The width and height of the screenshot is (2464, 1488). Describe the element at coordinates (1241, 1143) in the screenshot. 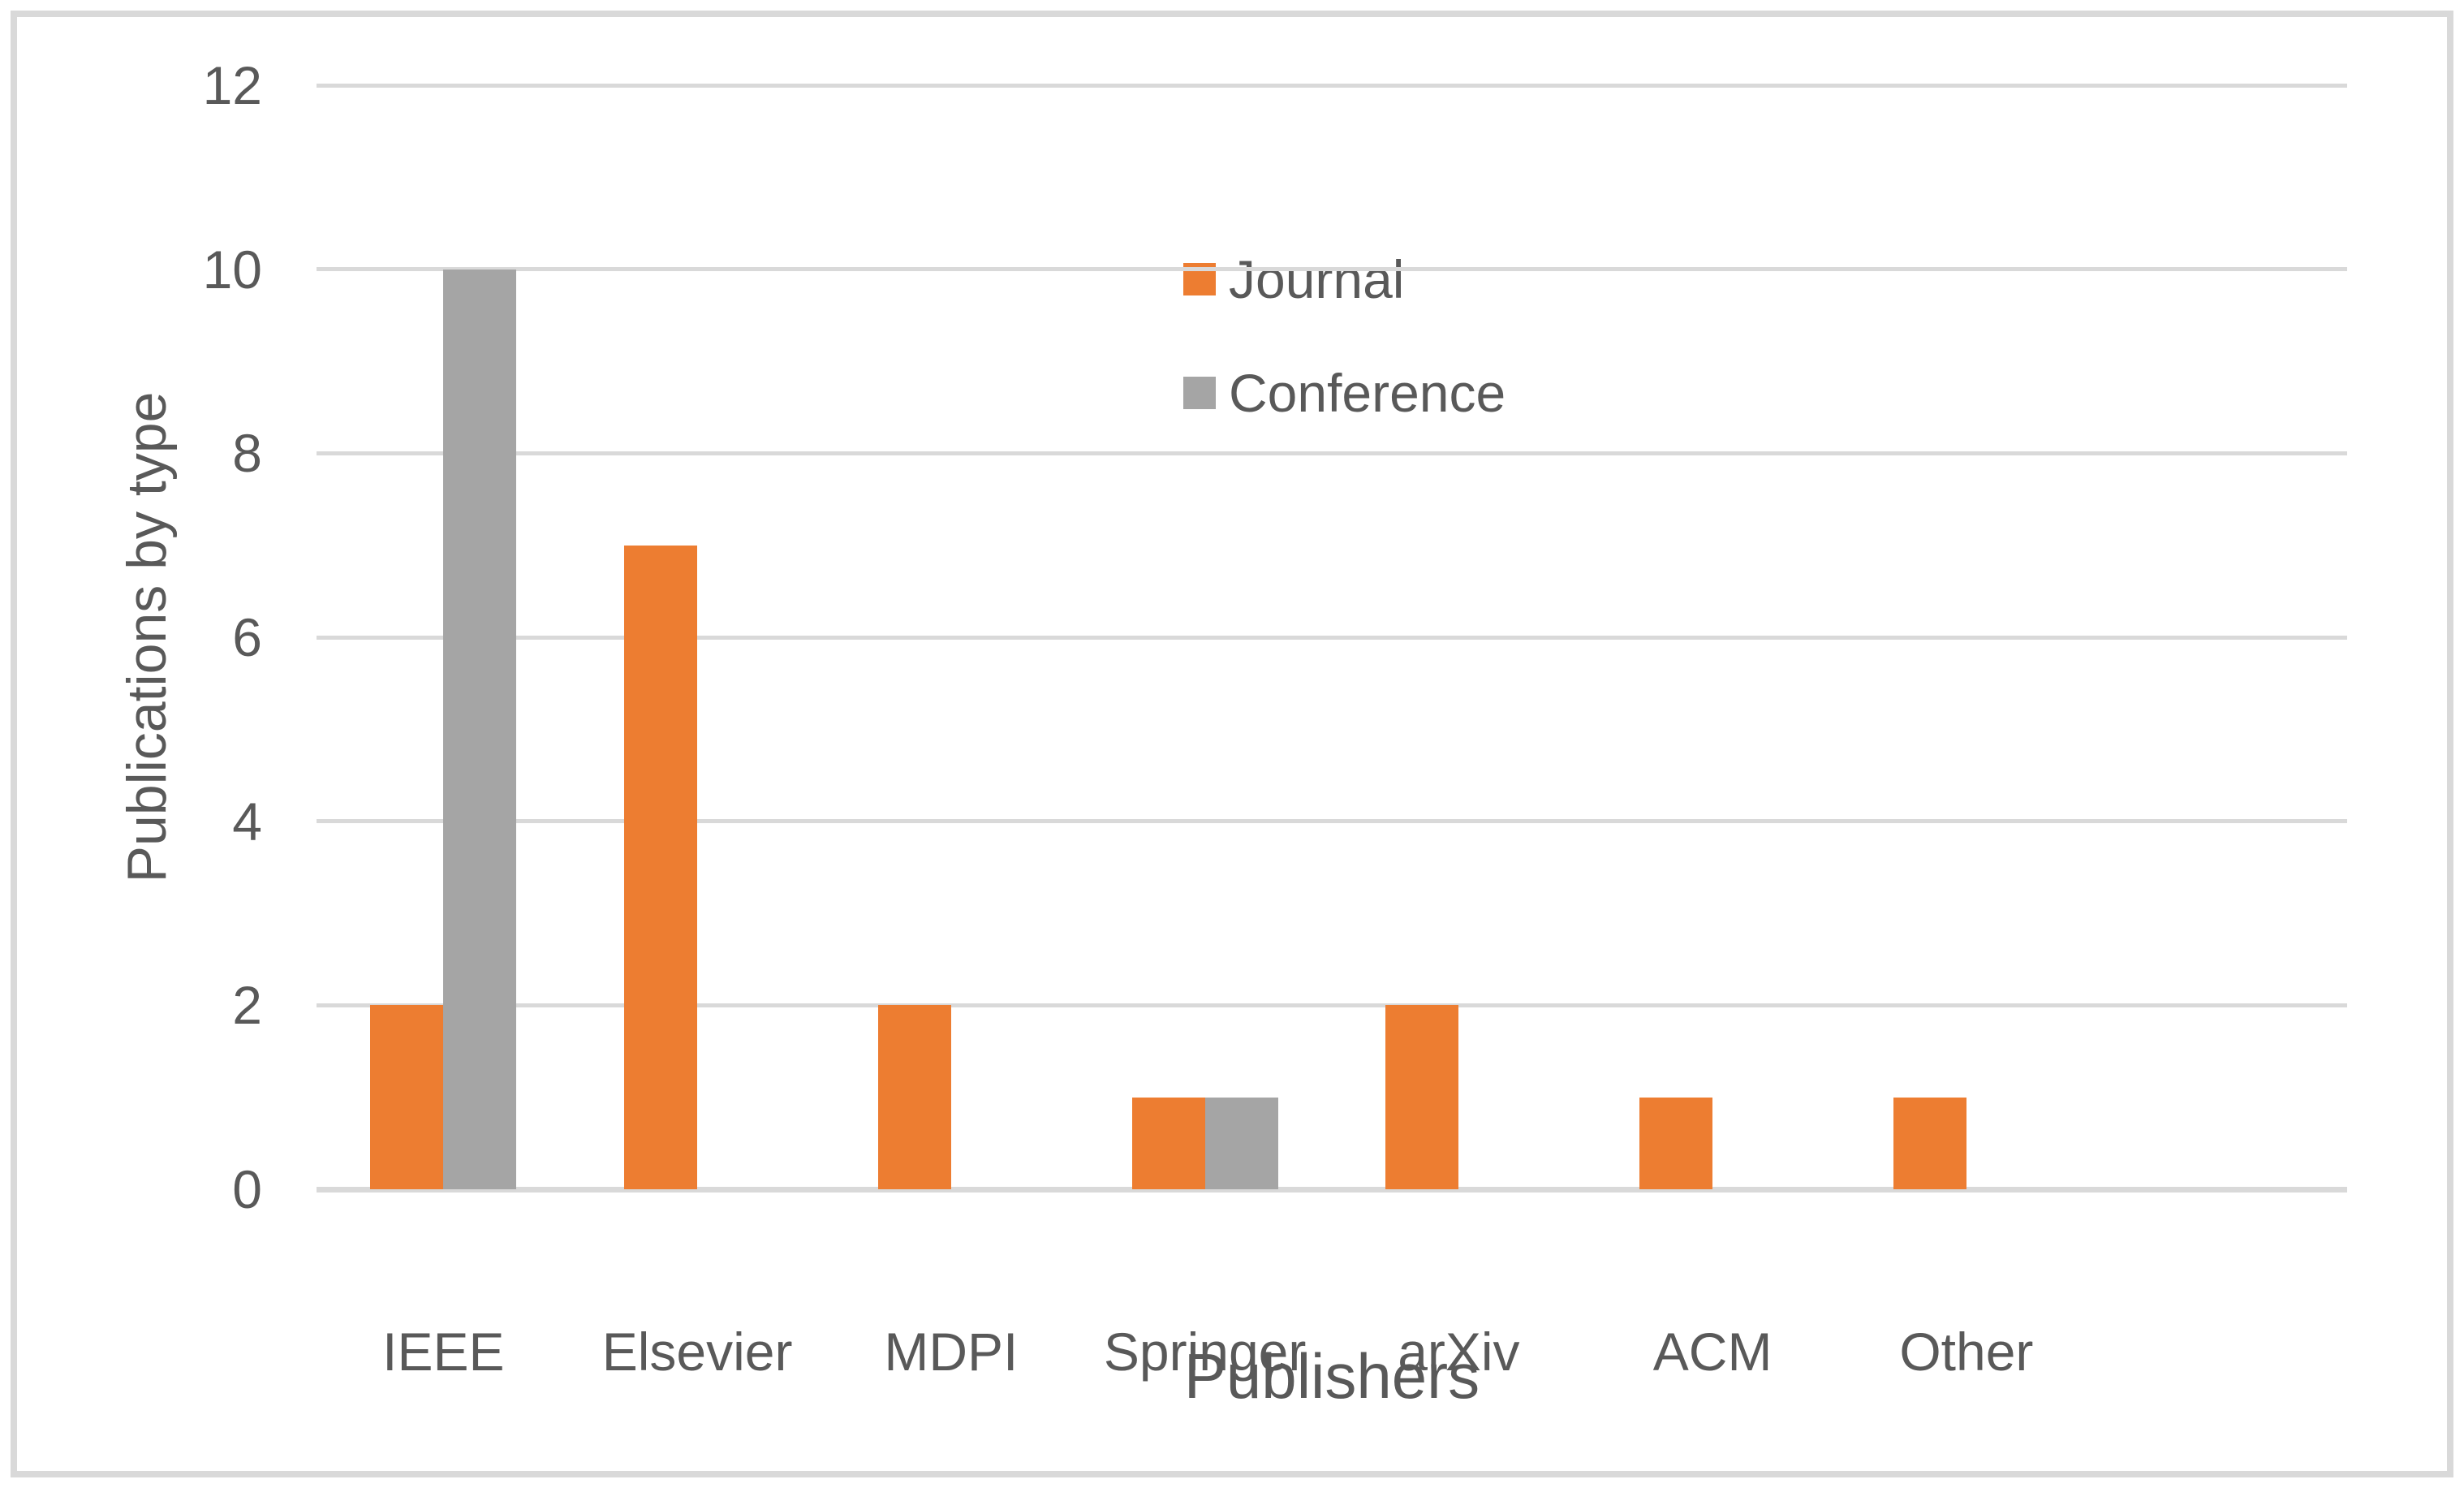

I see `bar-conference-springer` at that location.